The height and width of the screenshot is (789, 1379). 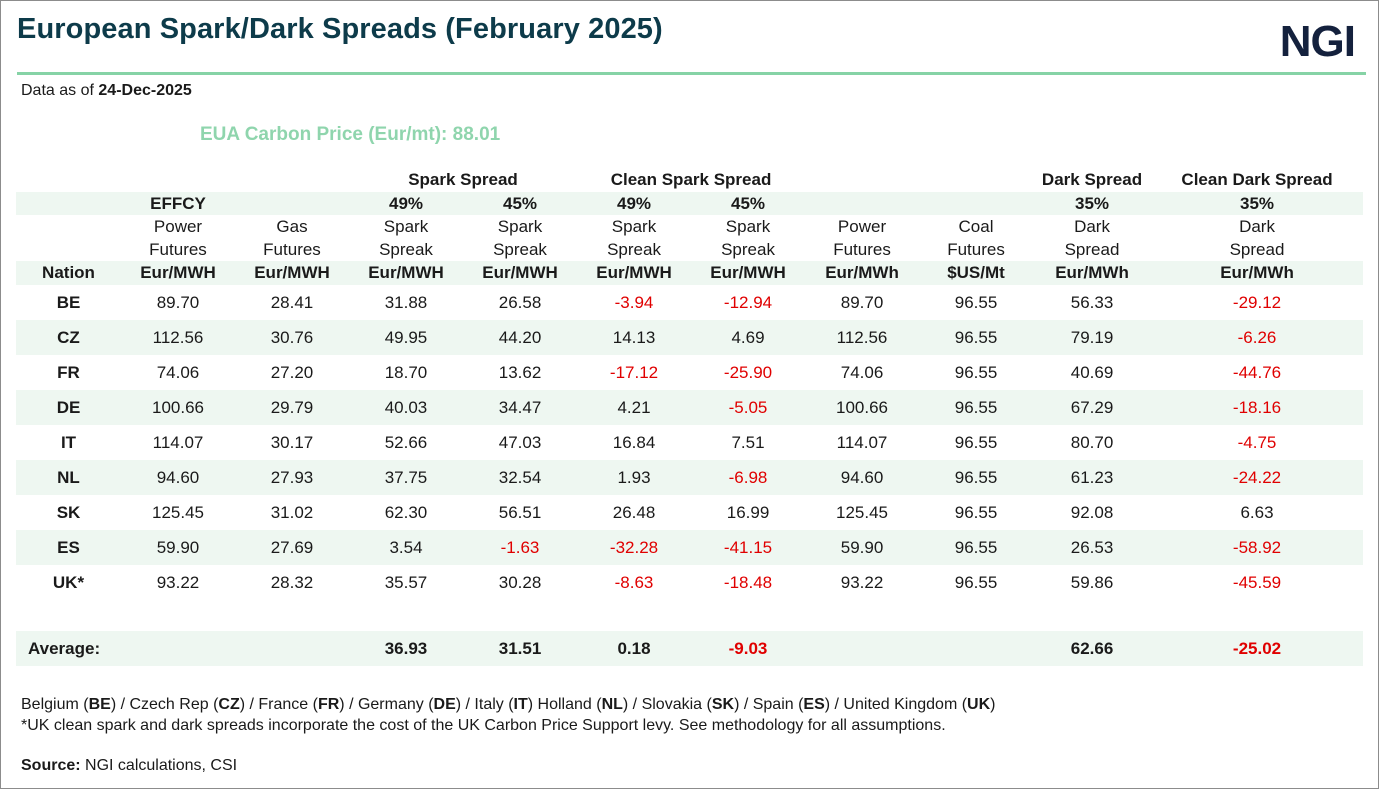 I want to click on table-cell: -18.48, so click(x=748, y=582).